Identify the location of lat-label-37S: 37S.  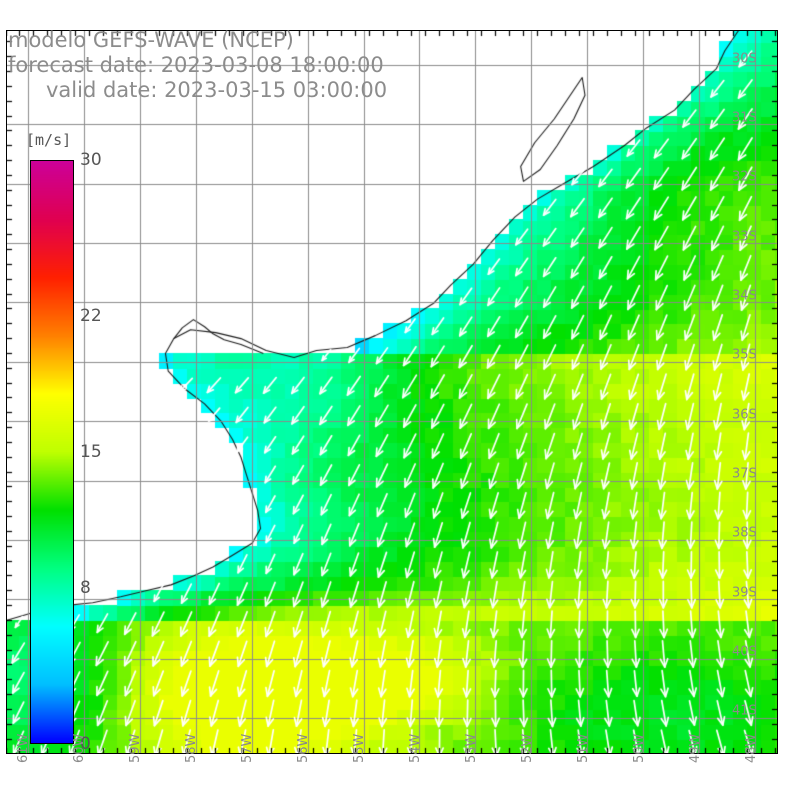
(744, 474).